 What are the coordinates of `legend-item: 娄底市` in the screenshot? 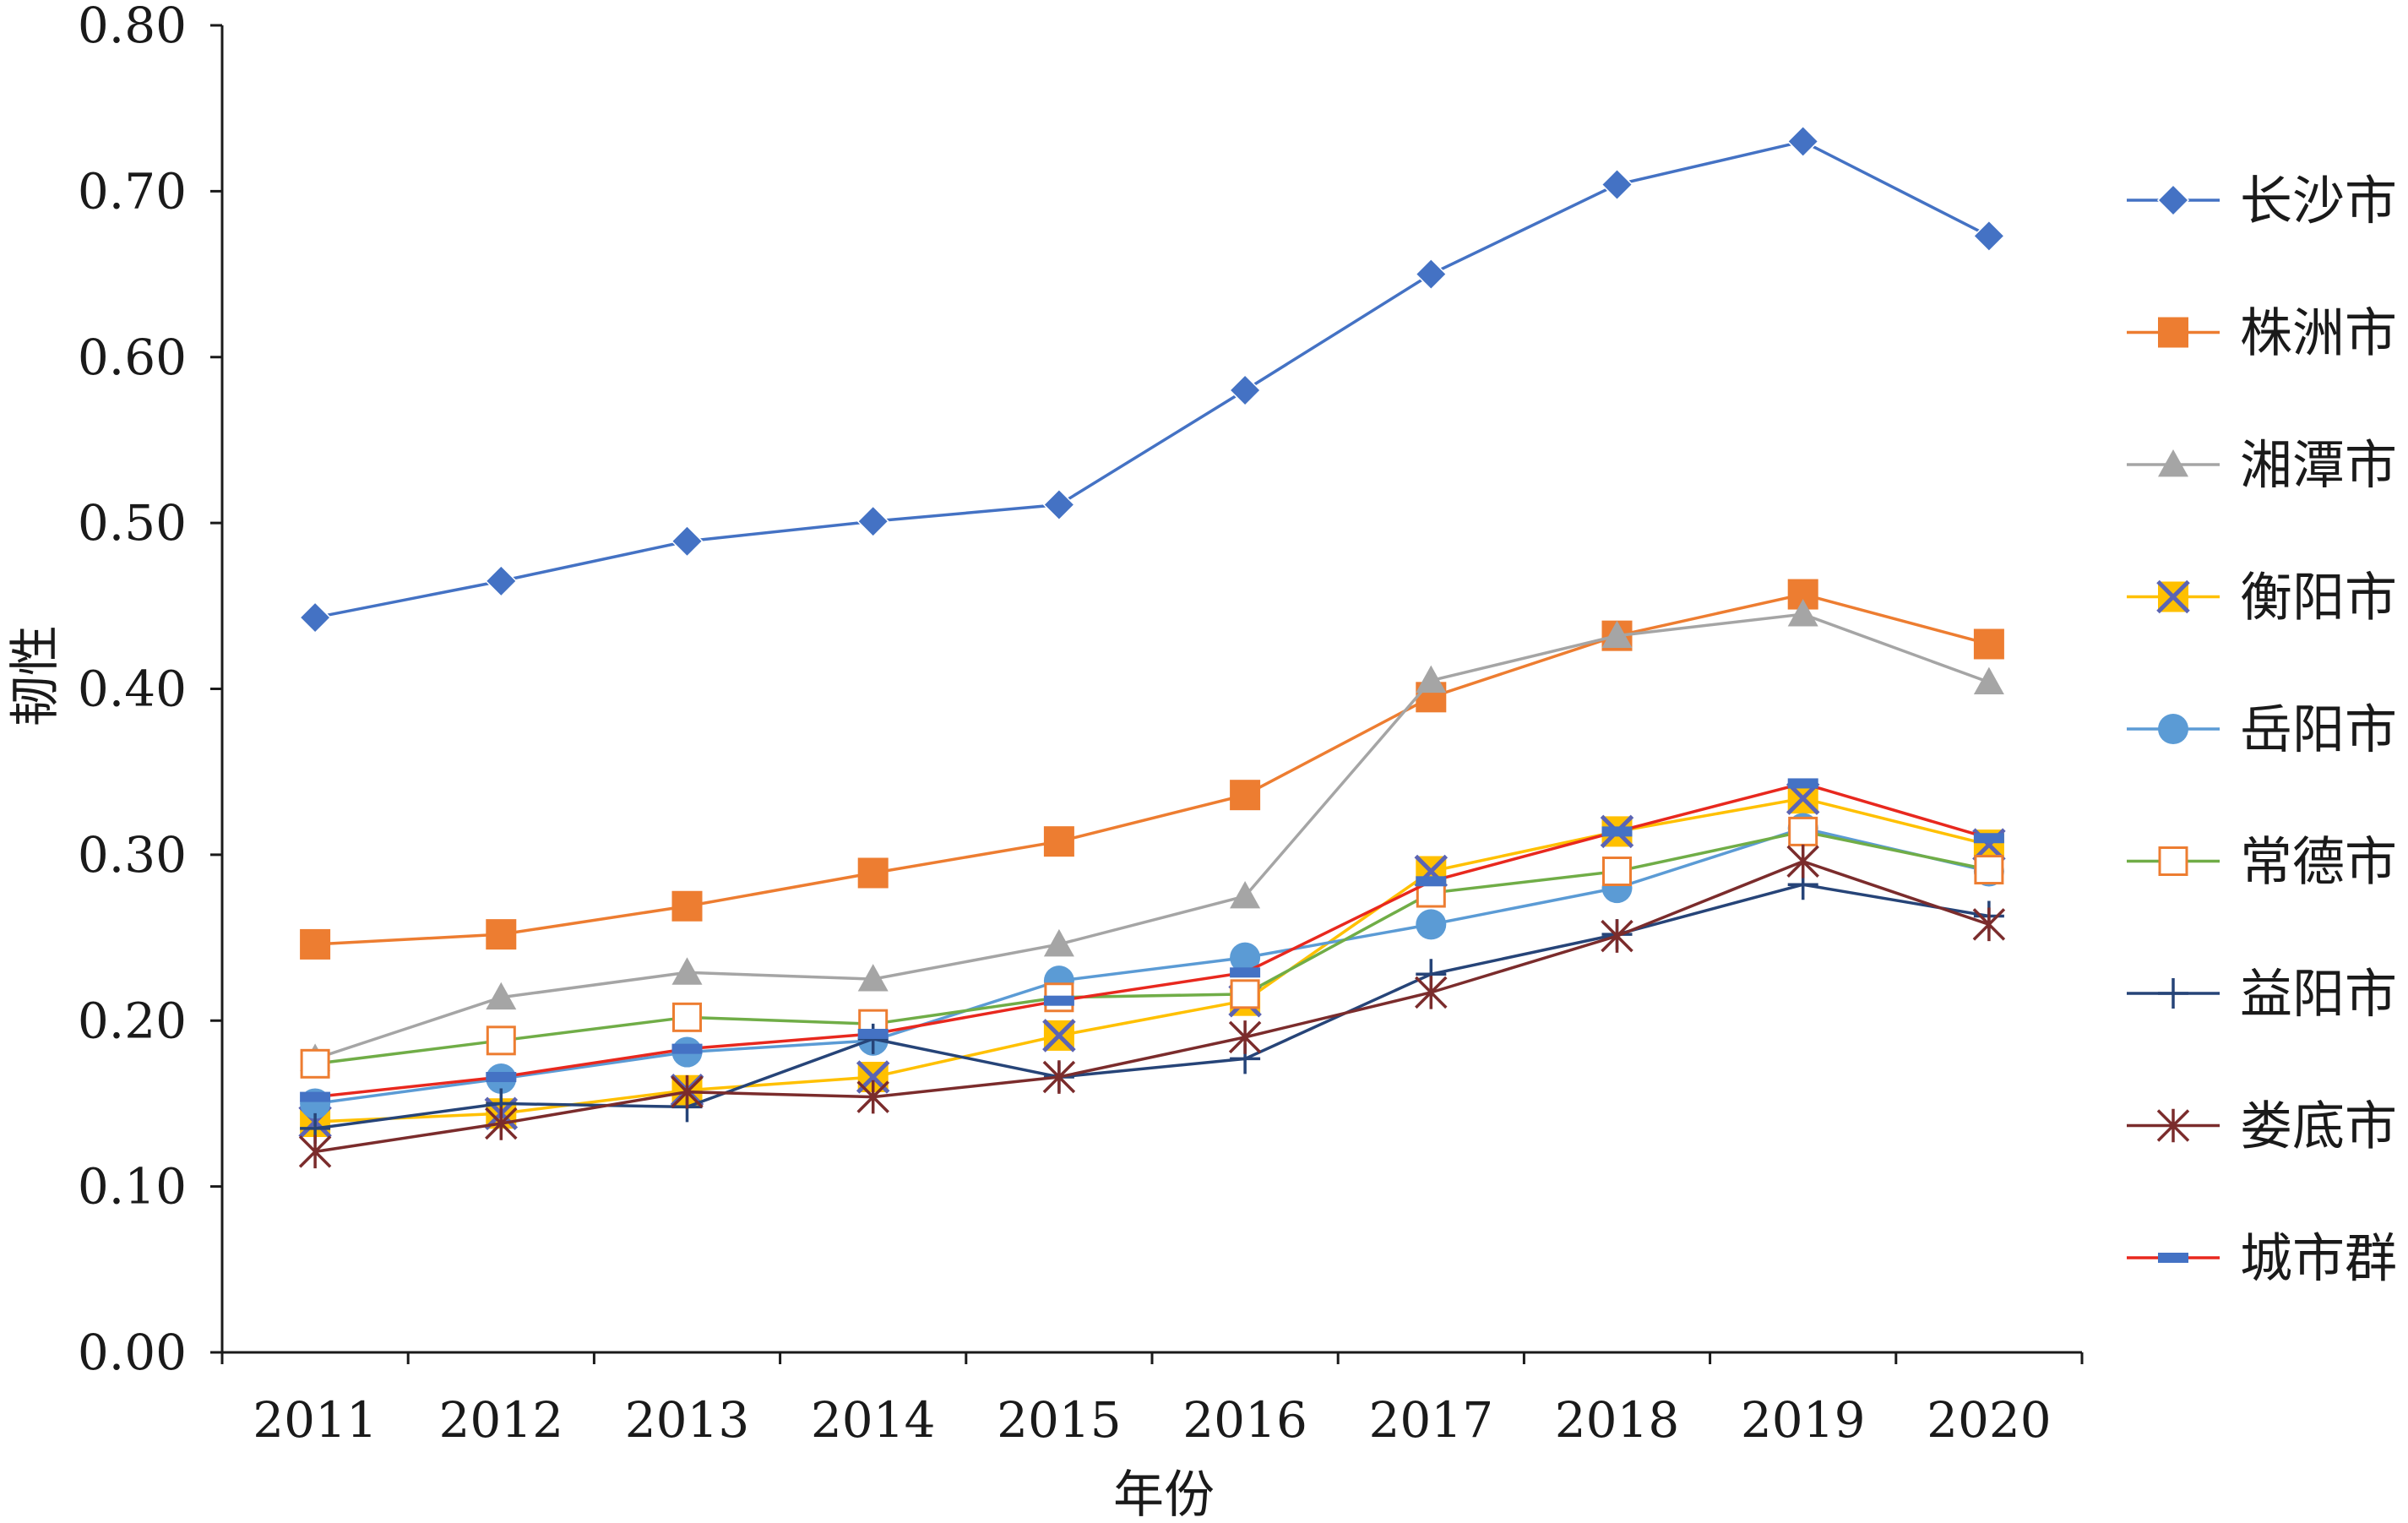 It's located at (2262, 1126).